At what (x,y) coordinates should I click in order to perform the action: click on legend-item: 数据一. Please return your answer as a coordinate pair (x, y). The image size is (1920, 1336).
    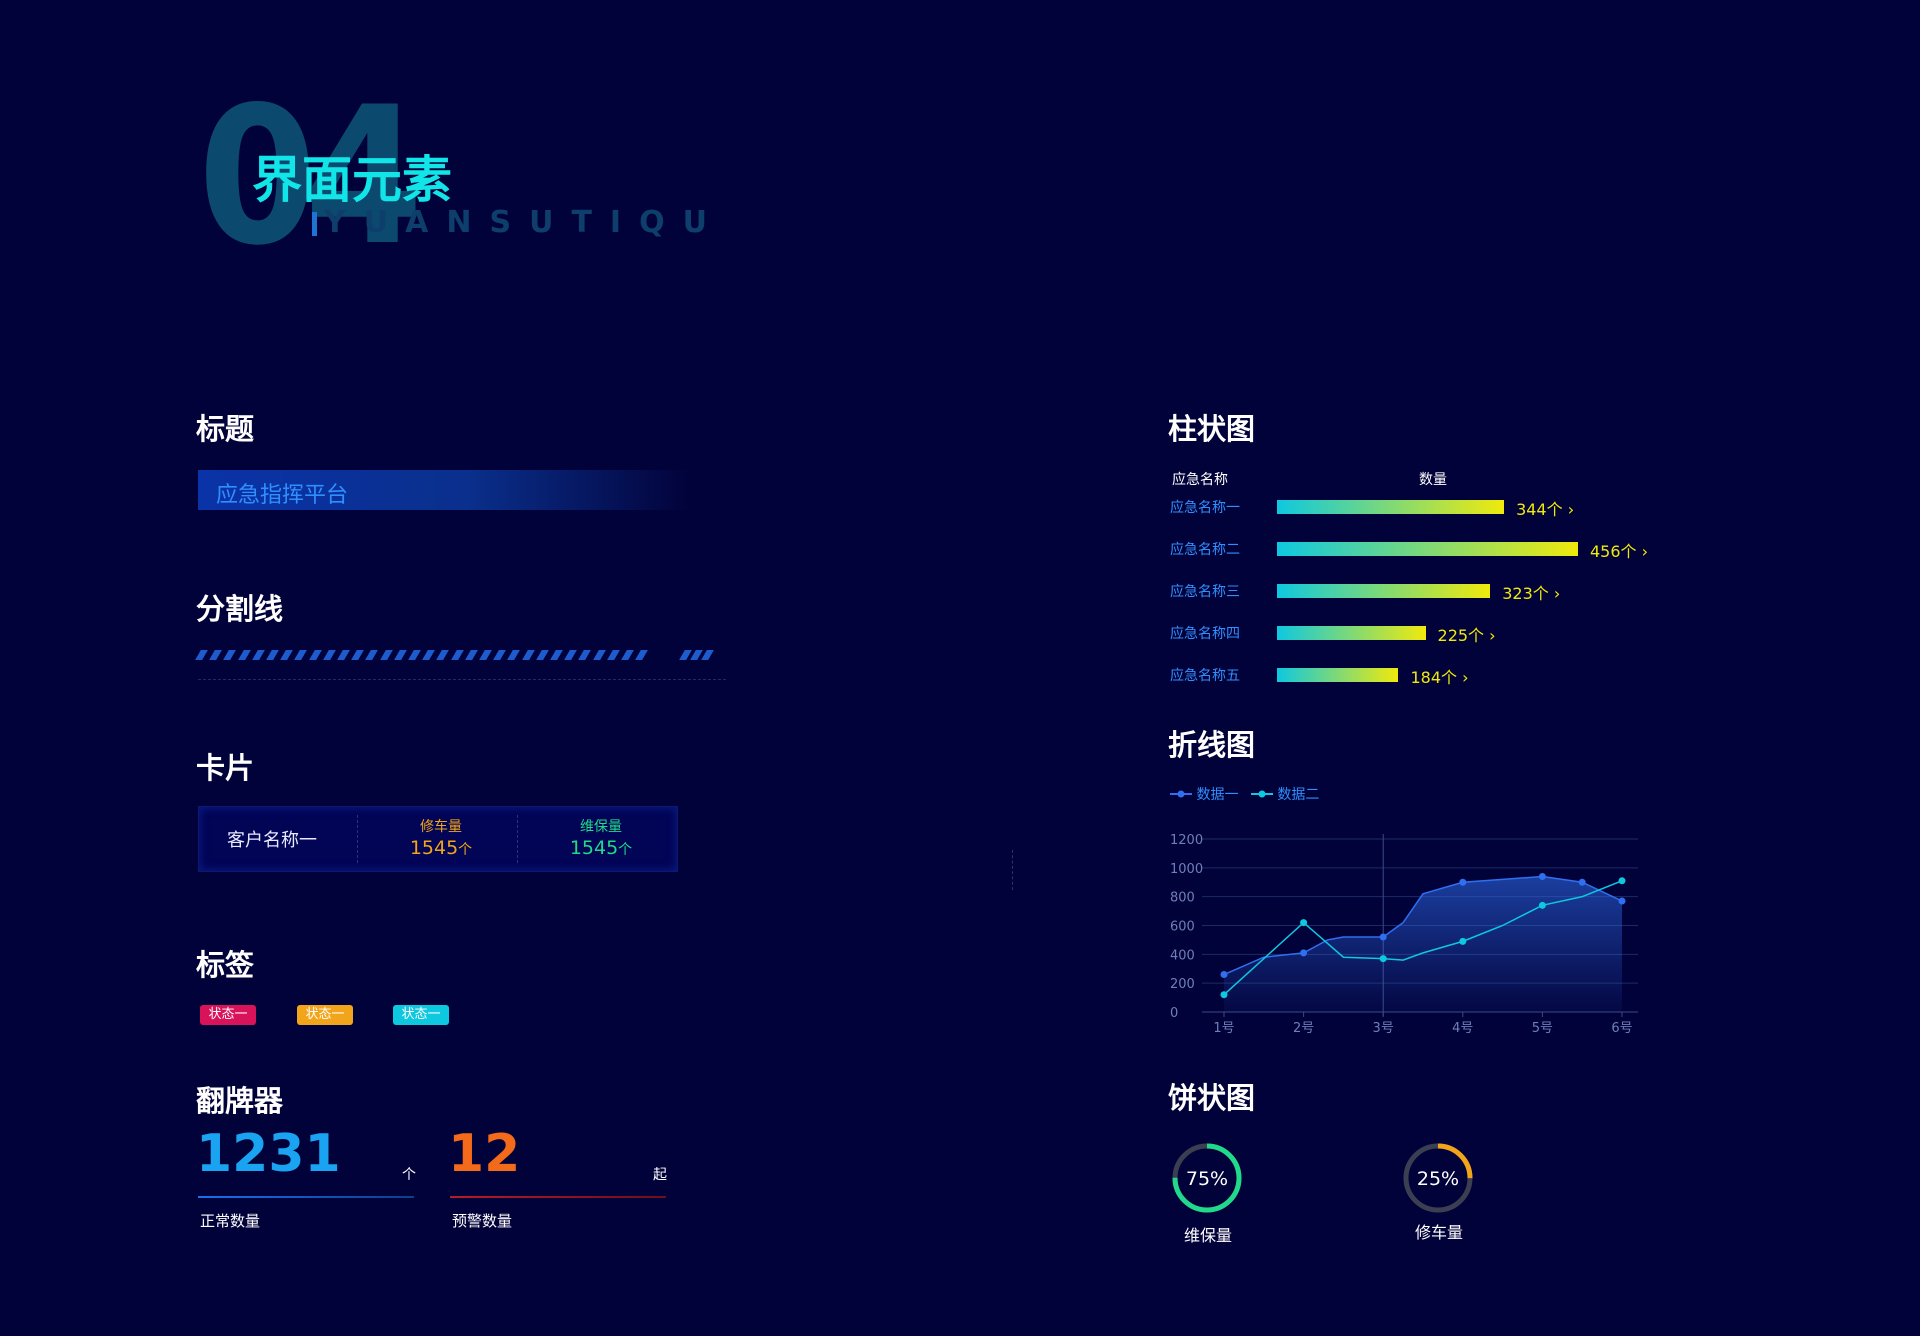
    Looking at the image, I should click on (1206, 795).